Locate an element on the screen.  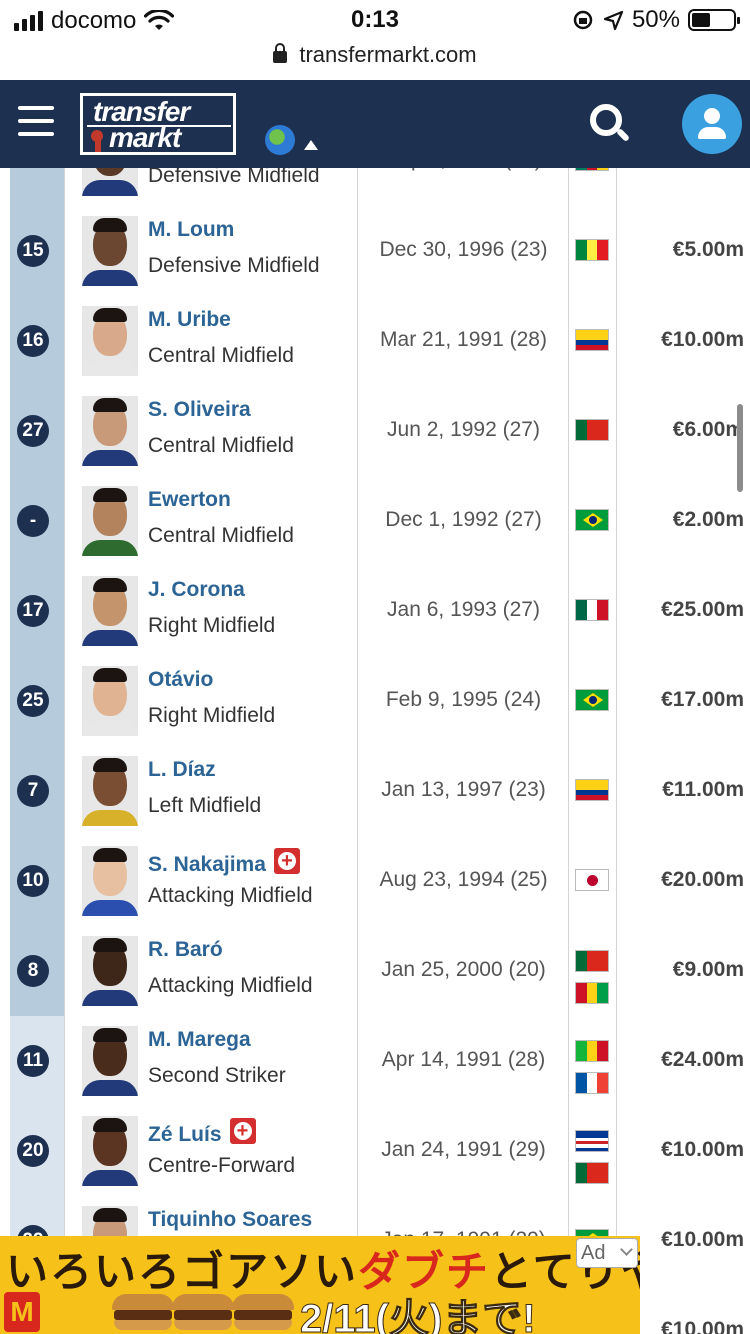
player-position: Attacking Midfield is located at coordinates (230, 895).